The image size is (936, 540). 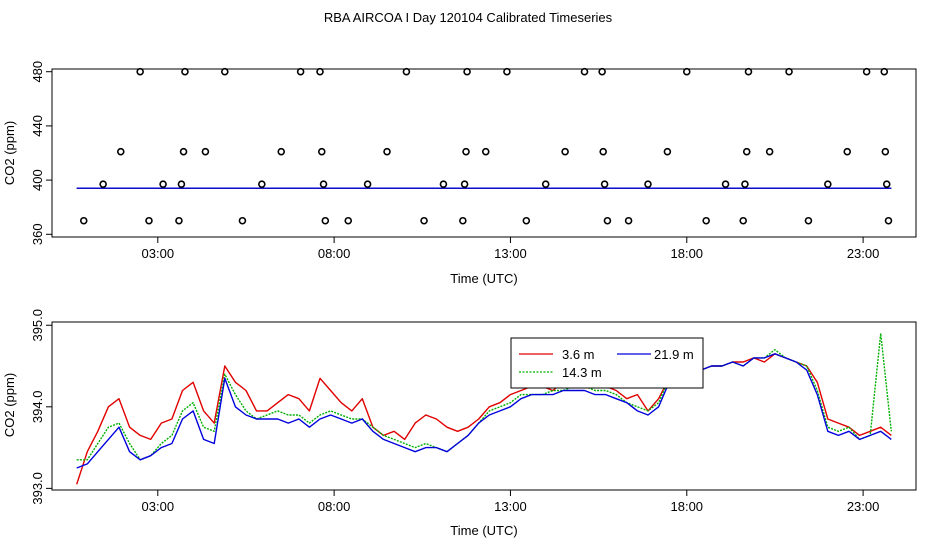 I want to click on y-axis-label-top: CO2 (ppm), so click(x=9, y=153).